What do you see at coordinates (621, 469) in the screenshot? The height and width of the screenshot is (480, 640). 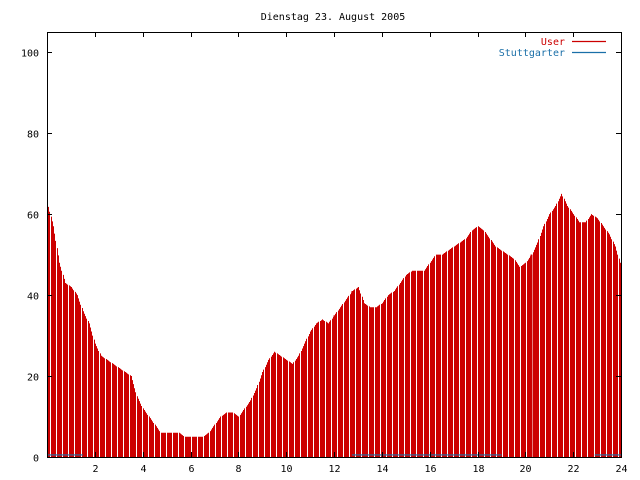 I see `x-tick-label: 24` at bounding box center [621, 469].